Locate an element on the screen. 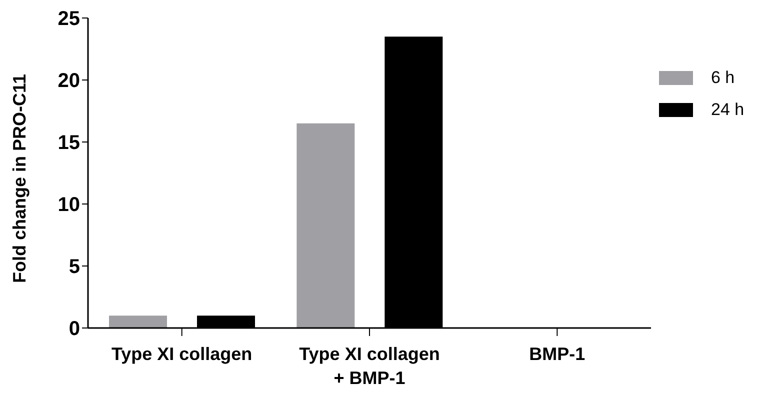 This screenshot has width=769, height=414. x-tick-label: BMP-1 is located at coordinates (557, 354).